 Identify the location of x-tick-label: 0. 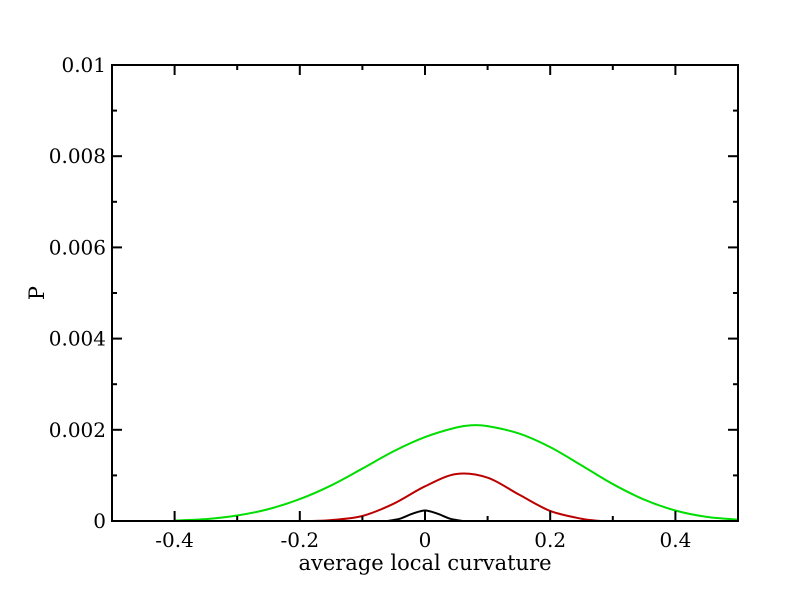
(425, 540).